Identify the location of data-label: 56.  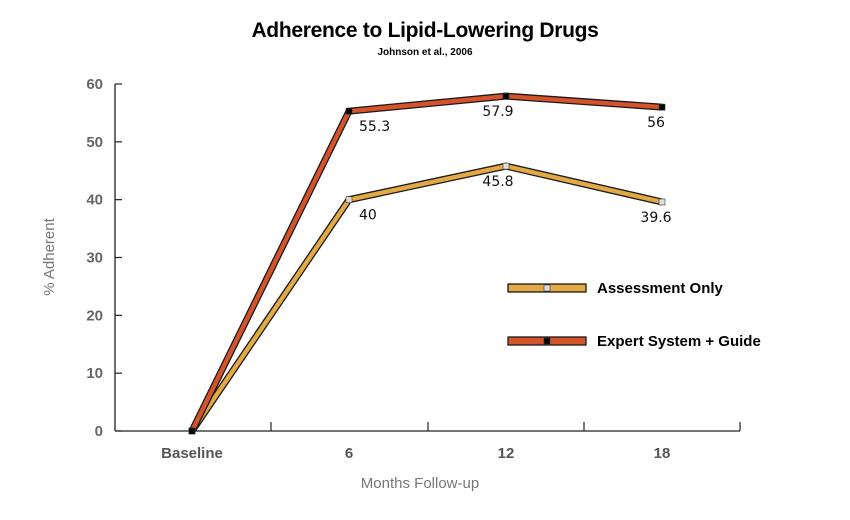
(656, 123).